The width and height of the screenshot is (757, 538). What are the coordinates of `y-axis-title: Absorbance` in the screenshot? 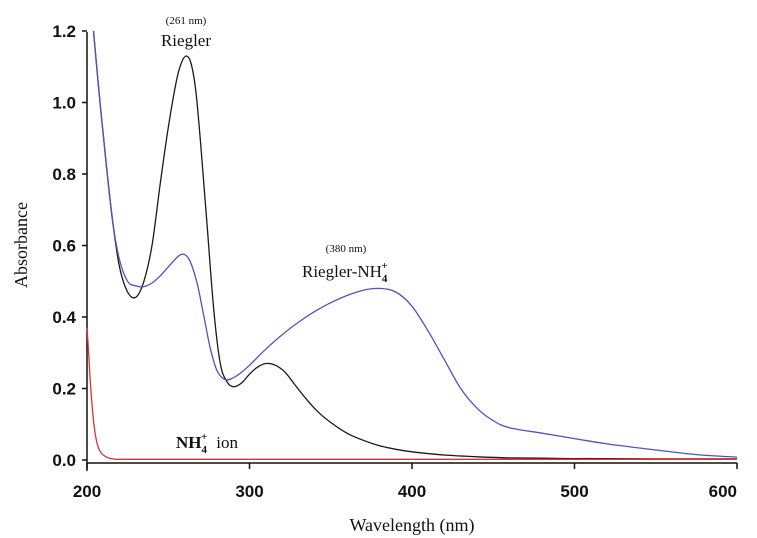 It's located at (21, 245).